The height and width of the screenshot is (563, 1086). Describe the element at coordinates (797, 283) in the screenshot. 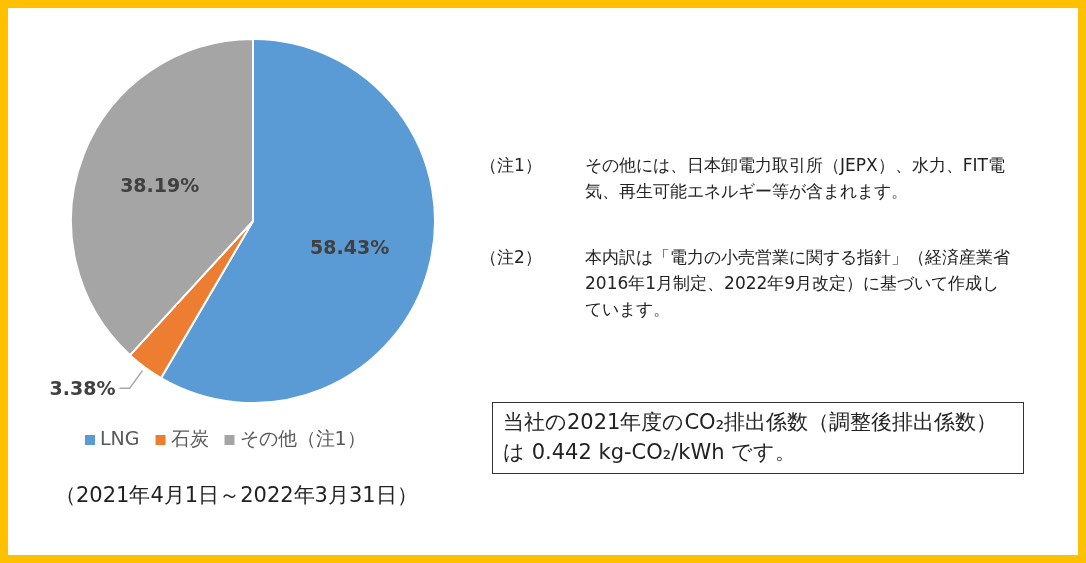

I see `text: 本内訳は「電力の小売営業に関する指針」（経済産業省 2016年1月制定、2022年9月改定）に基づいて作成しています。` at that location.